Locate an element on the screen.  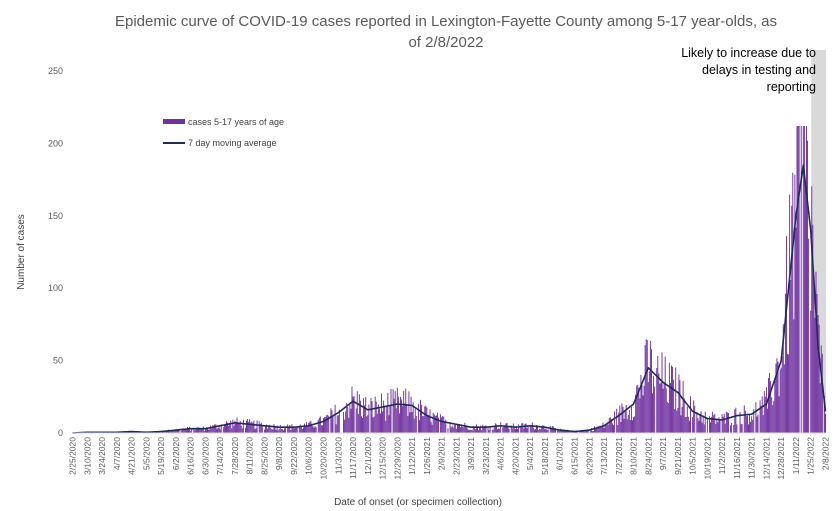
x-tick-label: 3/9/2021 is located at coordinates (471, 453).